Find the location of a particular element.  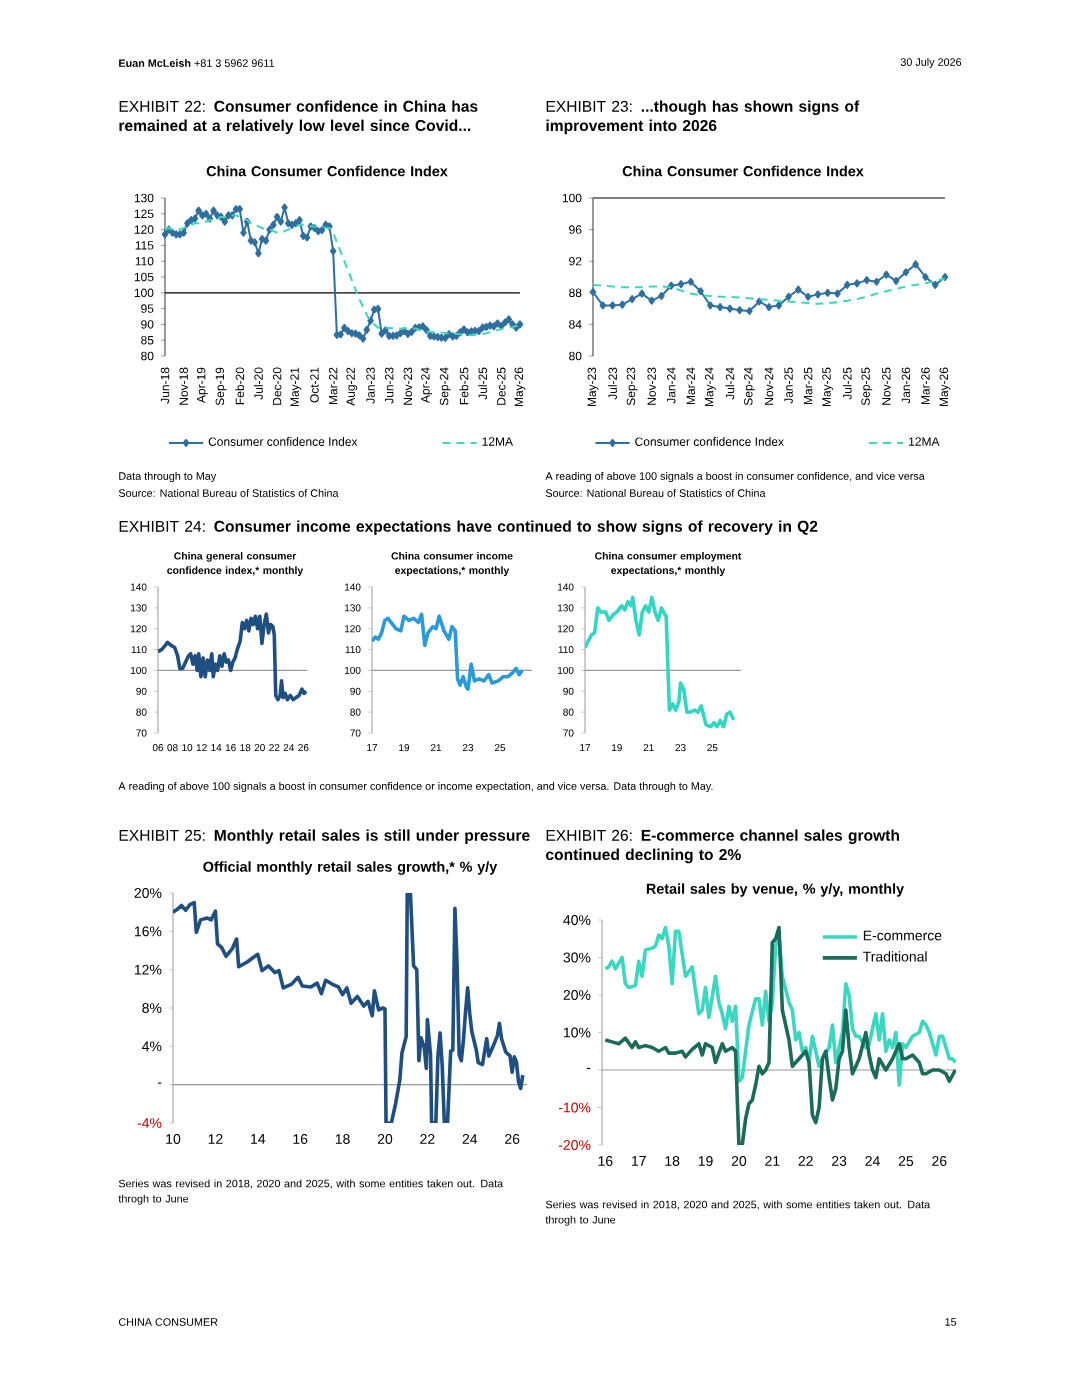

x-tick-label: Mar-25 is located at coordinates (808, 386).